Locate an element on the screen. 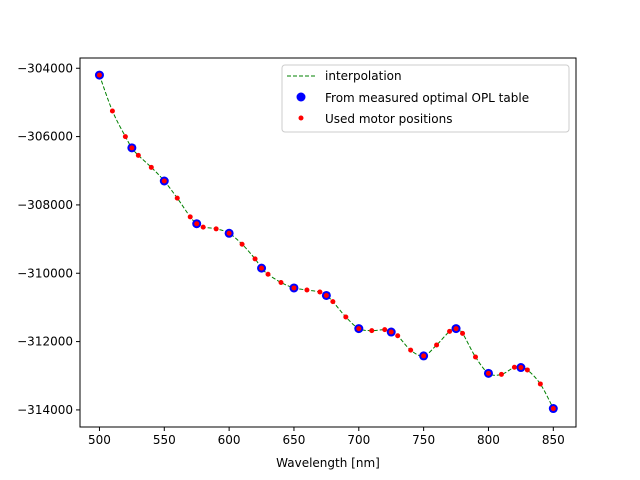  x-tick-label: 850 is located at coordinates (553, 440).